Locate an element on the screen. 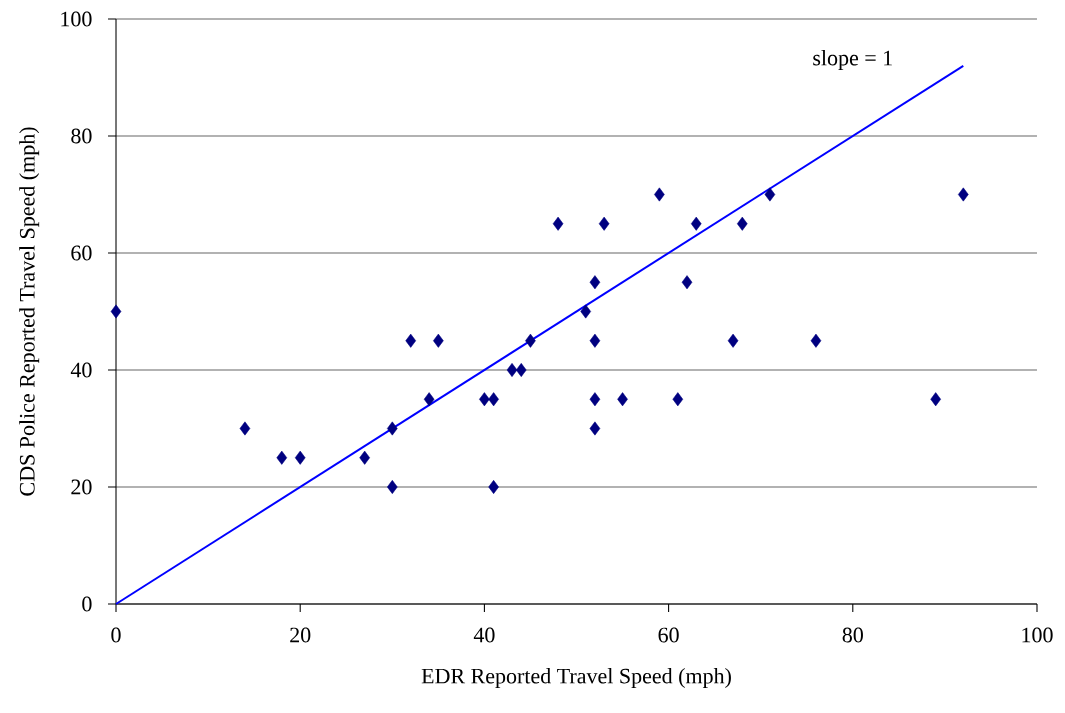 The height and width of the screenshot is (713, 1065). annotation: slope = 1 is located at coordinates (852, 59).